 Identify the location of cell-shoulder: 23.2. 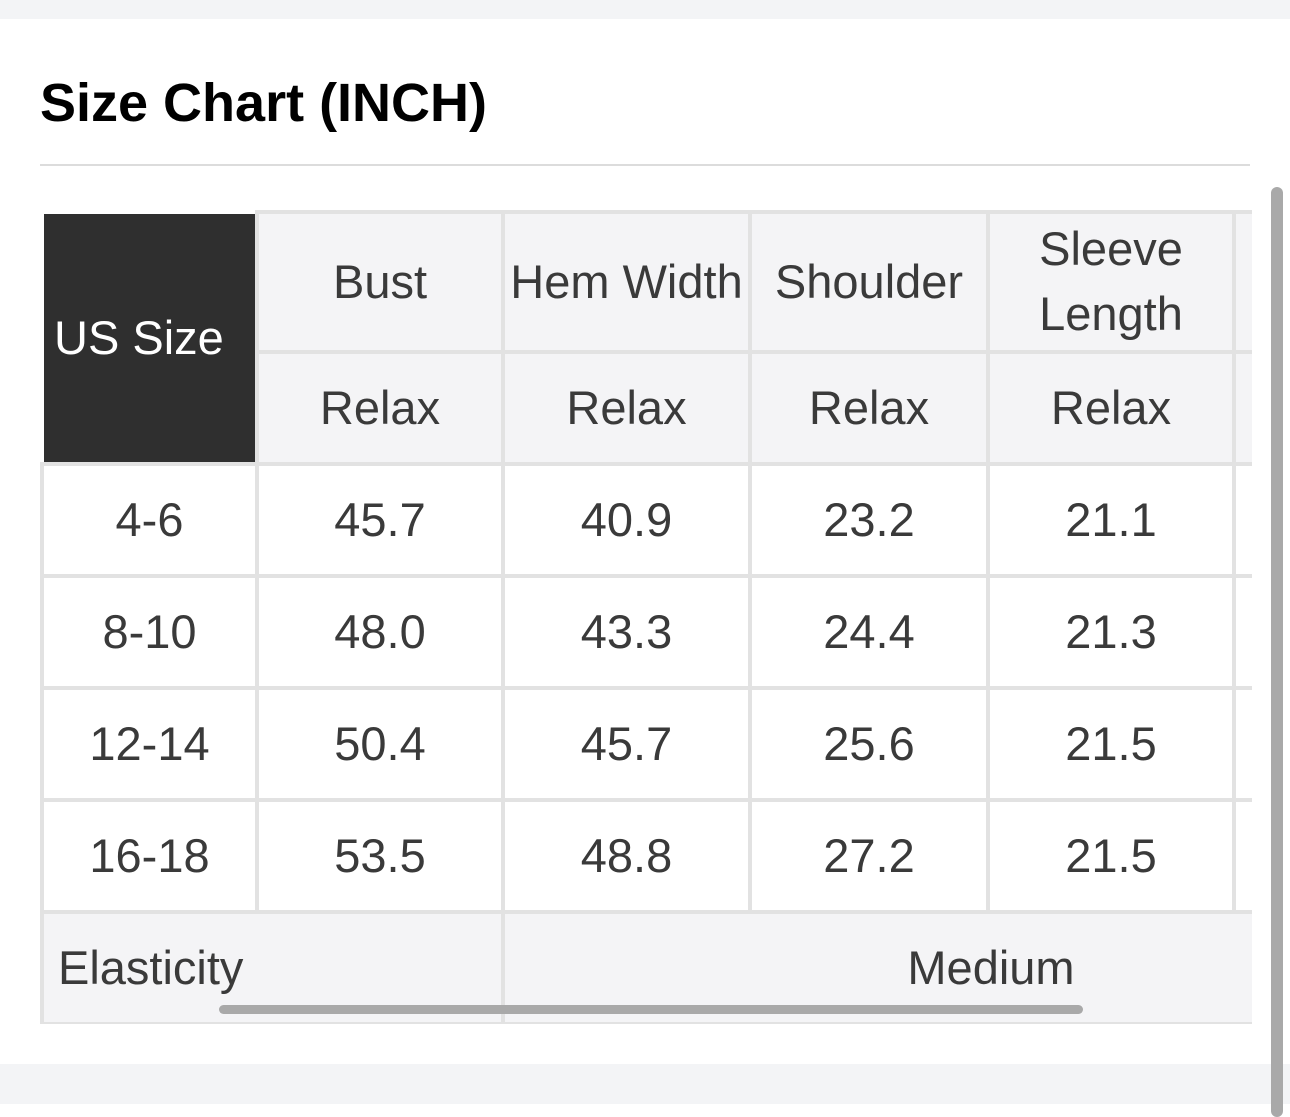
(869, 520).